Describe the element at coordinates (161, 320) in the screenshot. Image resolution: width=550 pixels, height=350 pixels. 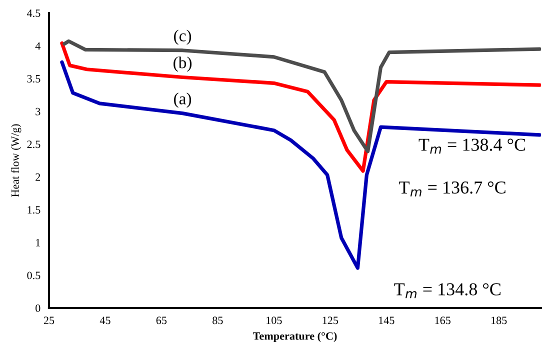
I see `x-tick-label: 65` at that location.